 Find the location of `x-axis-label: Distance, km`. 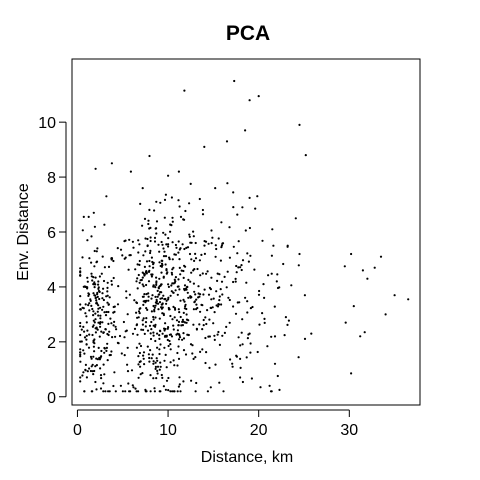

x-axis-label: Distance, km is located at coordinates (247, 457).